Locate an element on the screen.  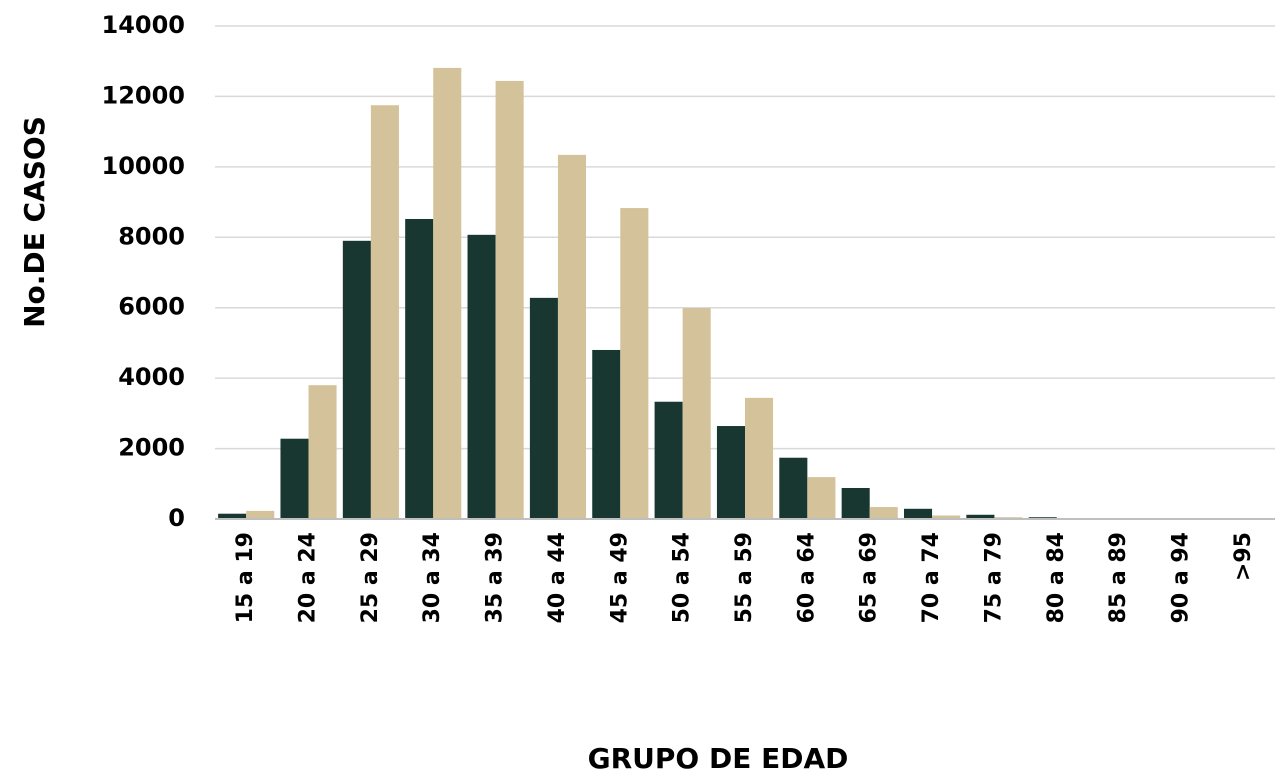
x-tick-label: 35 a 39 is located at coordinates (495, 577).